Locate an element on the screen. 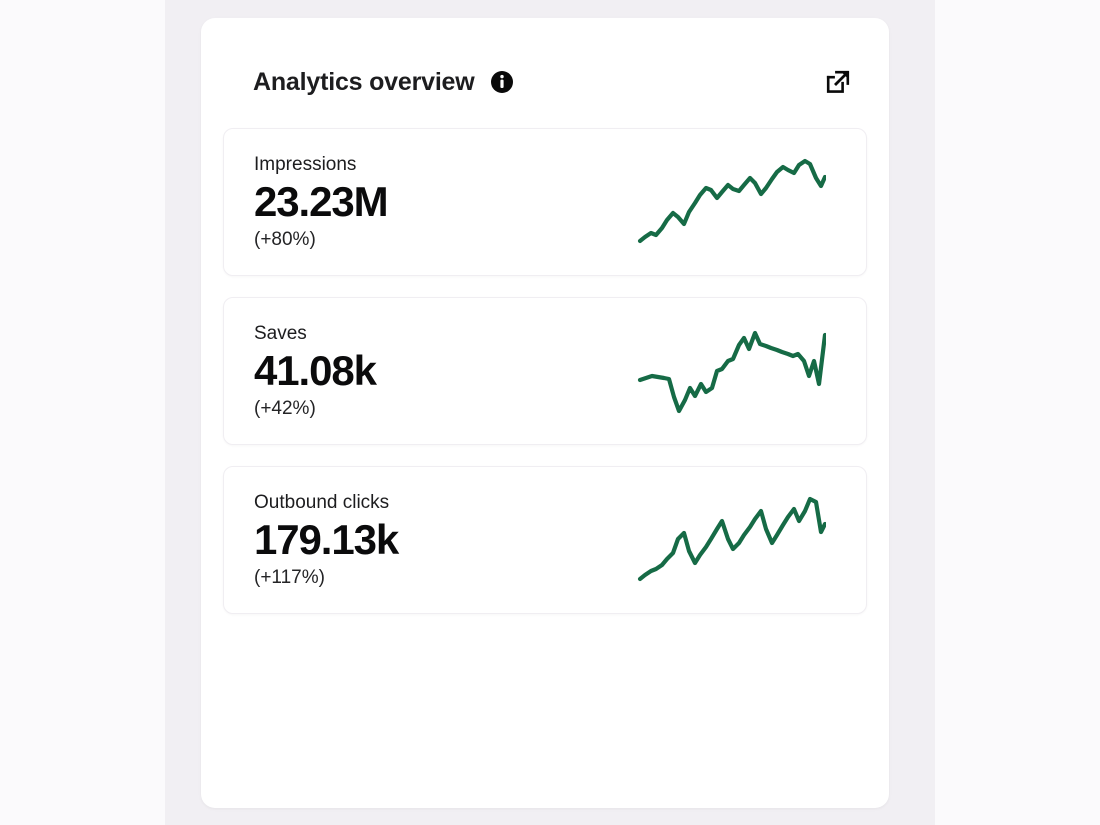 This screenshot has height=825, width=1100. metric-label: Impressions is located at coordinates (305, 164).